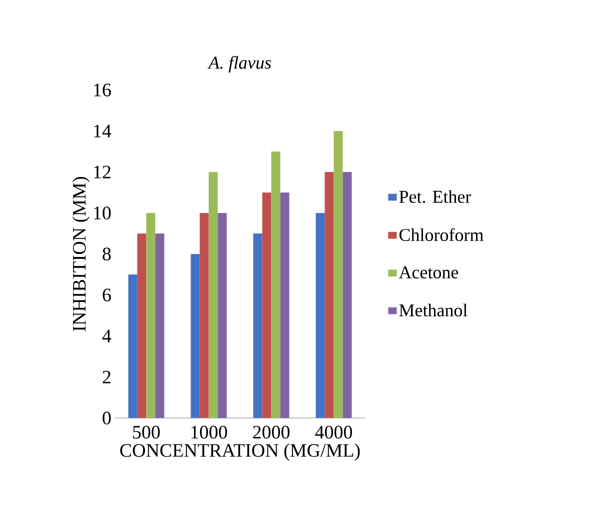  What do you see at coordinates (102, 213) in the screenshot?
I see `y-tick-label: 10` at bounding box center [102, 213].